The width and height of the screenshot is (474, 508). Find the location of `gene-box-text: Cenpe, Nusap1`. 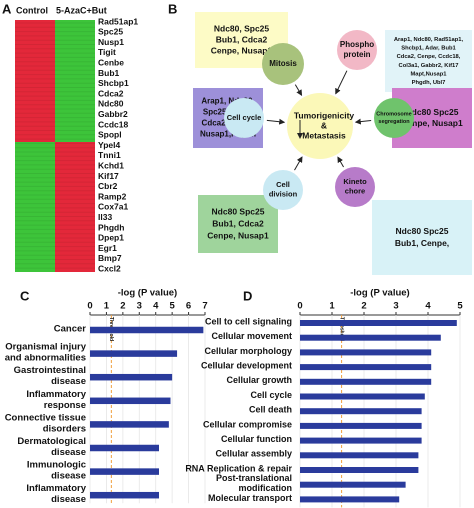

gene-box-text: Cenpe, Nusap1 is located at coordinates (242, 50).